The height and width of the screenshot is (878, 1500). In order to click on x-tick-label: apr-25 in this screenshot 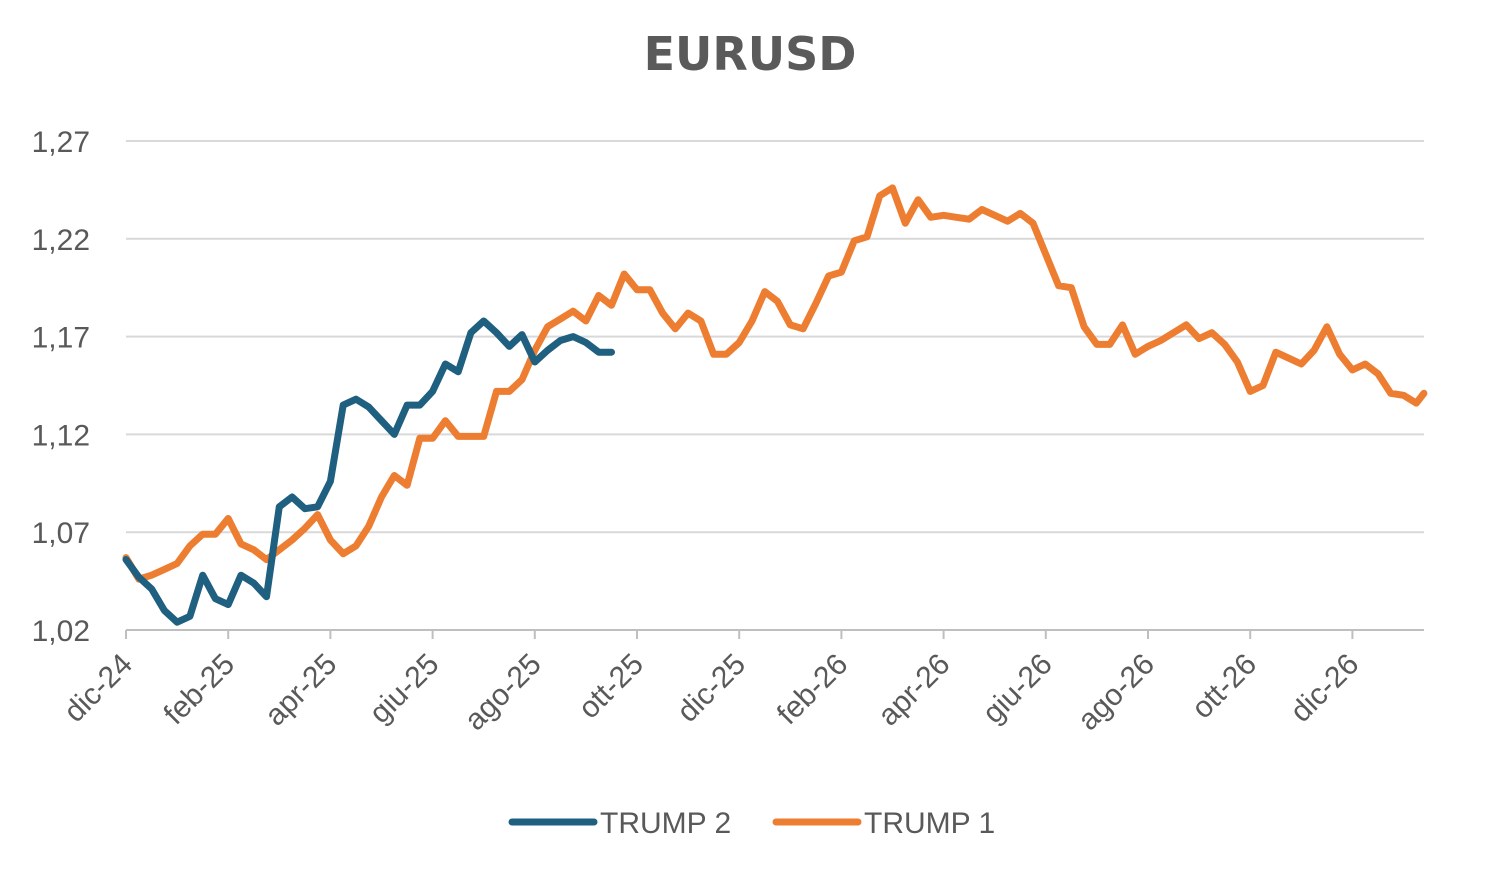, I will do `click(301, 690)`.